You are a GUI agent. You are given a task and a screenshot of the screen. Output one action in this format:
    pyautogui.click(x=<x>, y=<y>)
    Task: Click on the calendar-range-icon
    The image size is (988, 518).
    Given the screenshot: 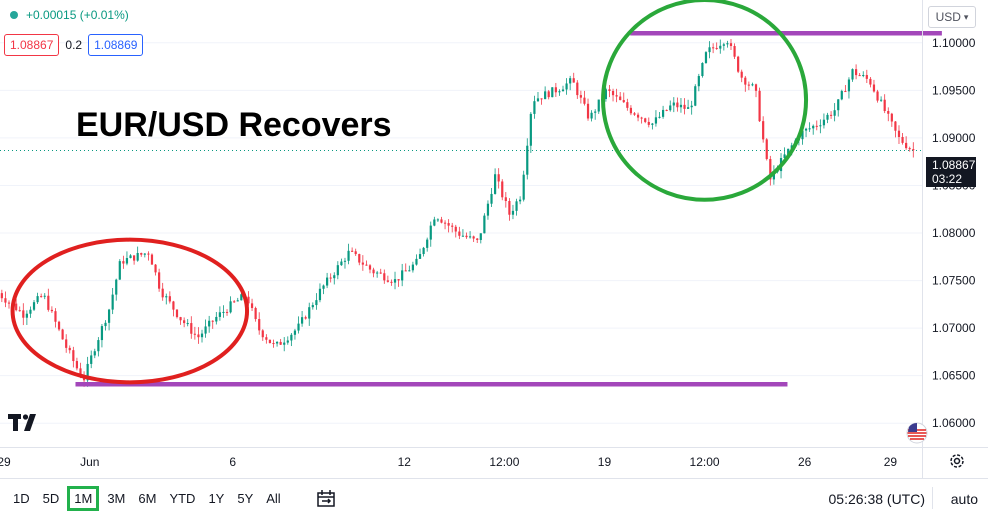 What is the action you would take?
    pyautogui.click(x=326, y=499)
    